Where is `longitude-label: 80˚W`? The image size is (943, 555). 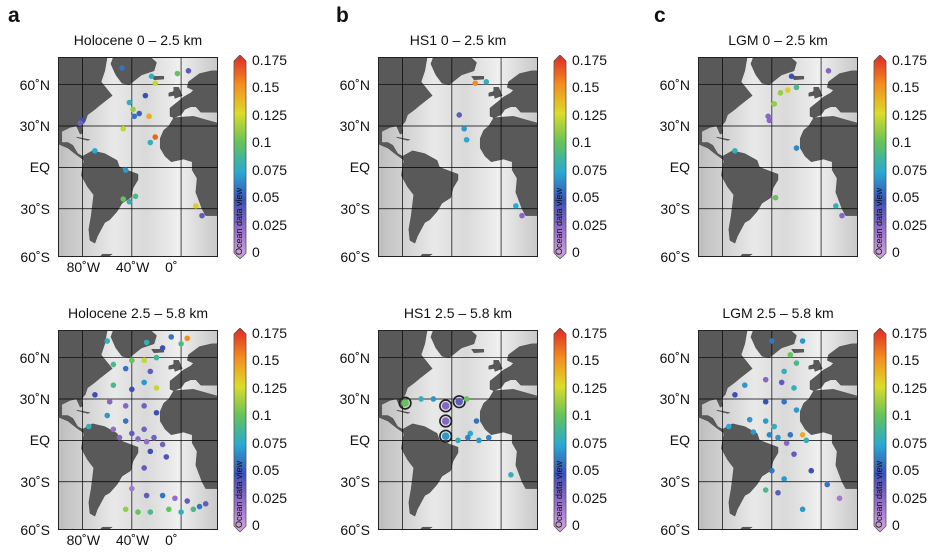 longitude-label: 80˚W is located at coordinates (83, 267).